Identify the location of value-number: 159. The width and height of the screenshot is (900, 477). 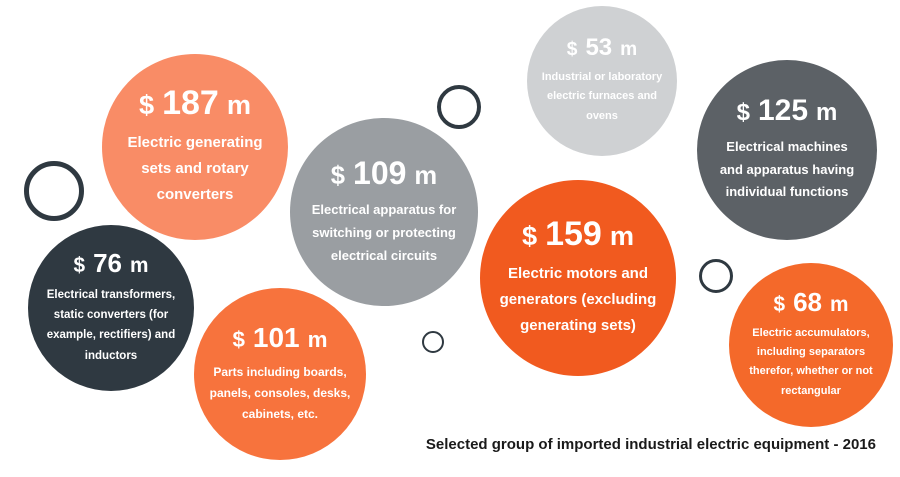
(573, 233).